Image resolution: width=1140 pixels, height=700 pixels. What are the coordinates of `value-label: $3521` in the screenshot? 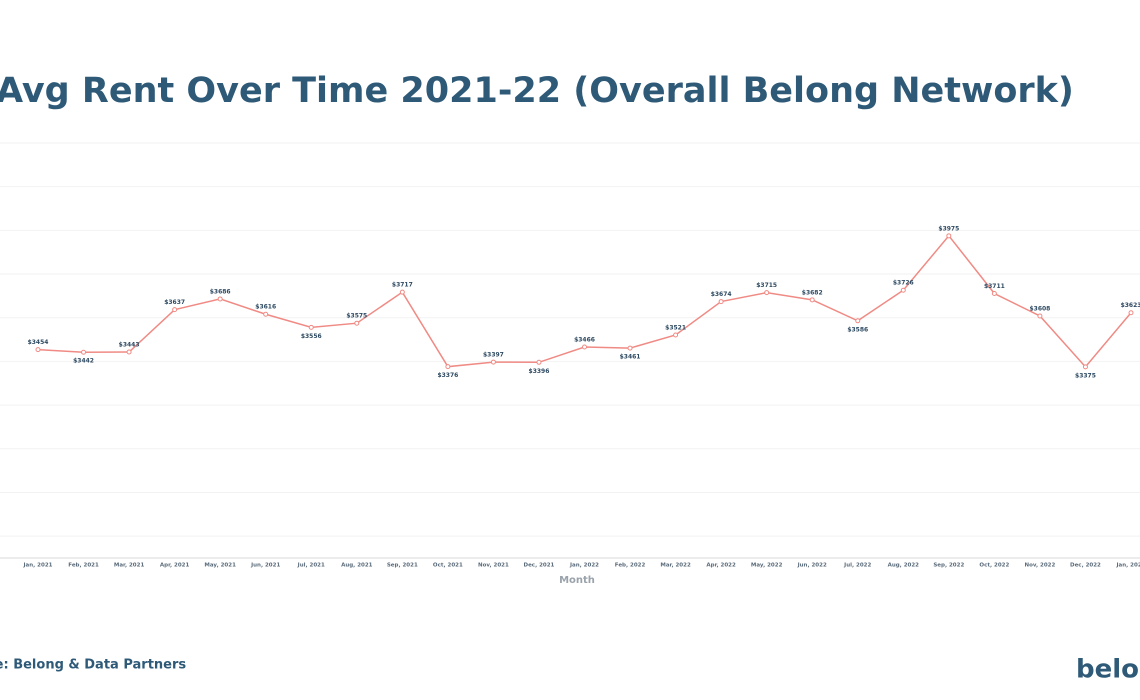 It's located at (675, 327).